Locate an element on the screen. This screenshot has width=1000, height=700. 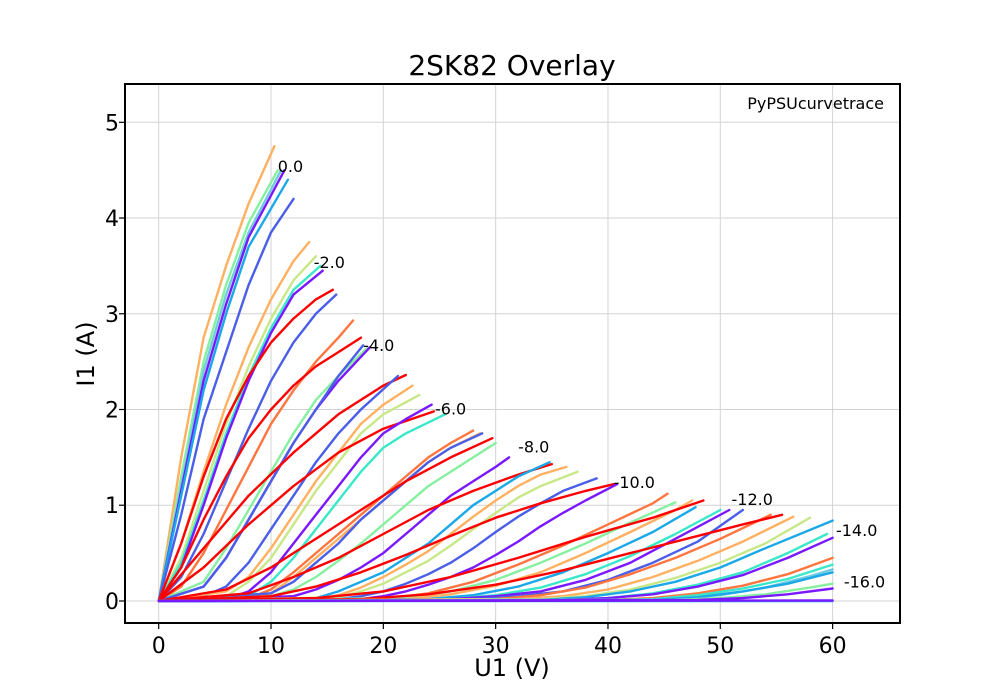
curve-label: -16.0 is located at coordinates (864, 582).